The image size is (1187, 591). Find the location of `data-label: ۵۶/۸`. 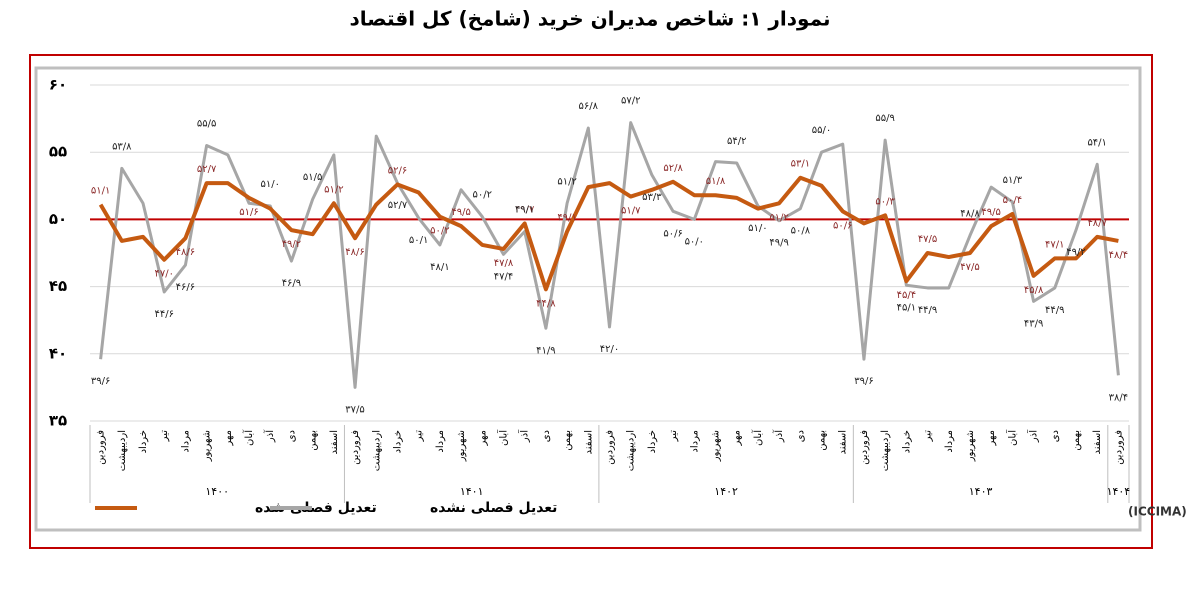

data-label: ۵۶/۸ is located at coordinates (589, 106).